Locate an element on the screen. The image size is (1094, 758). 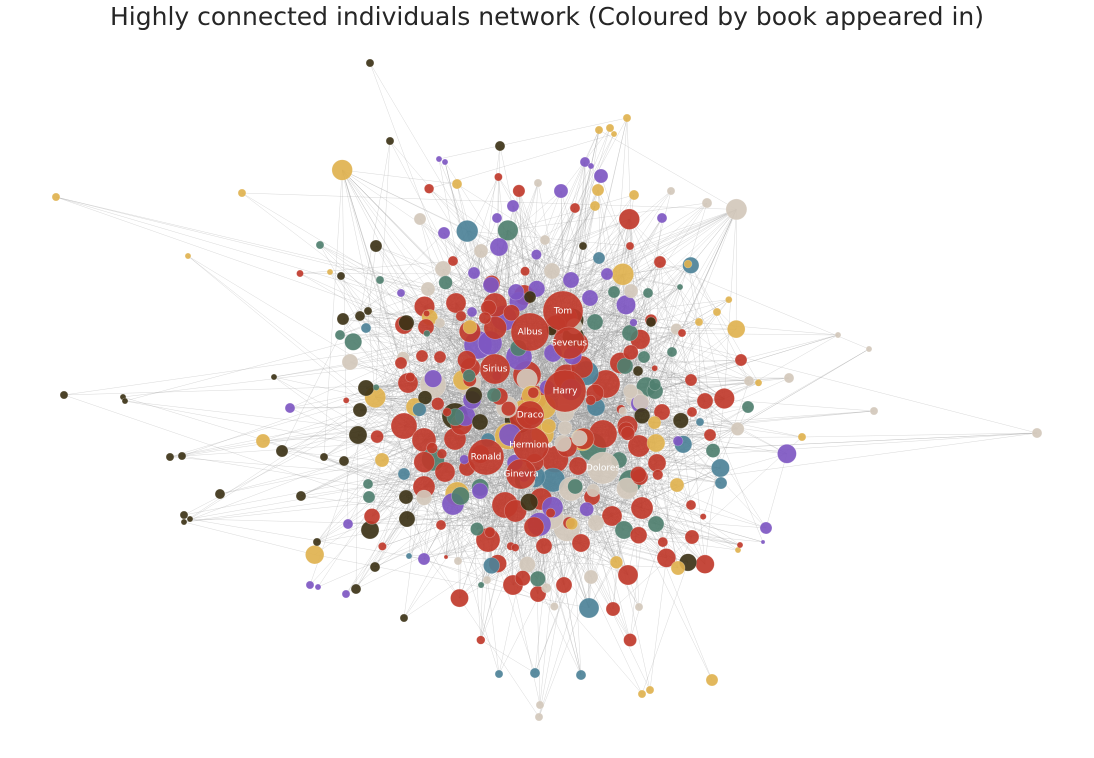
node-label-severus: Severus is located at coordinates (569, 344).